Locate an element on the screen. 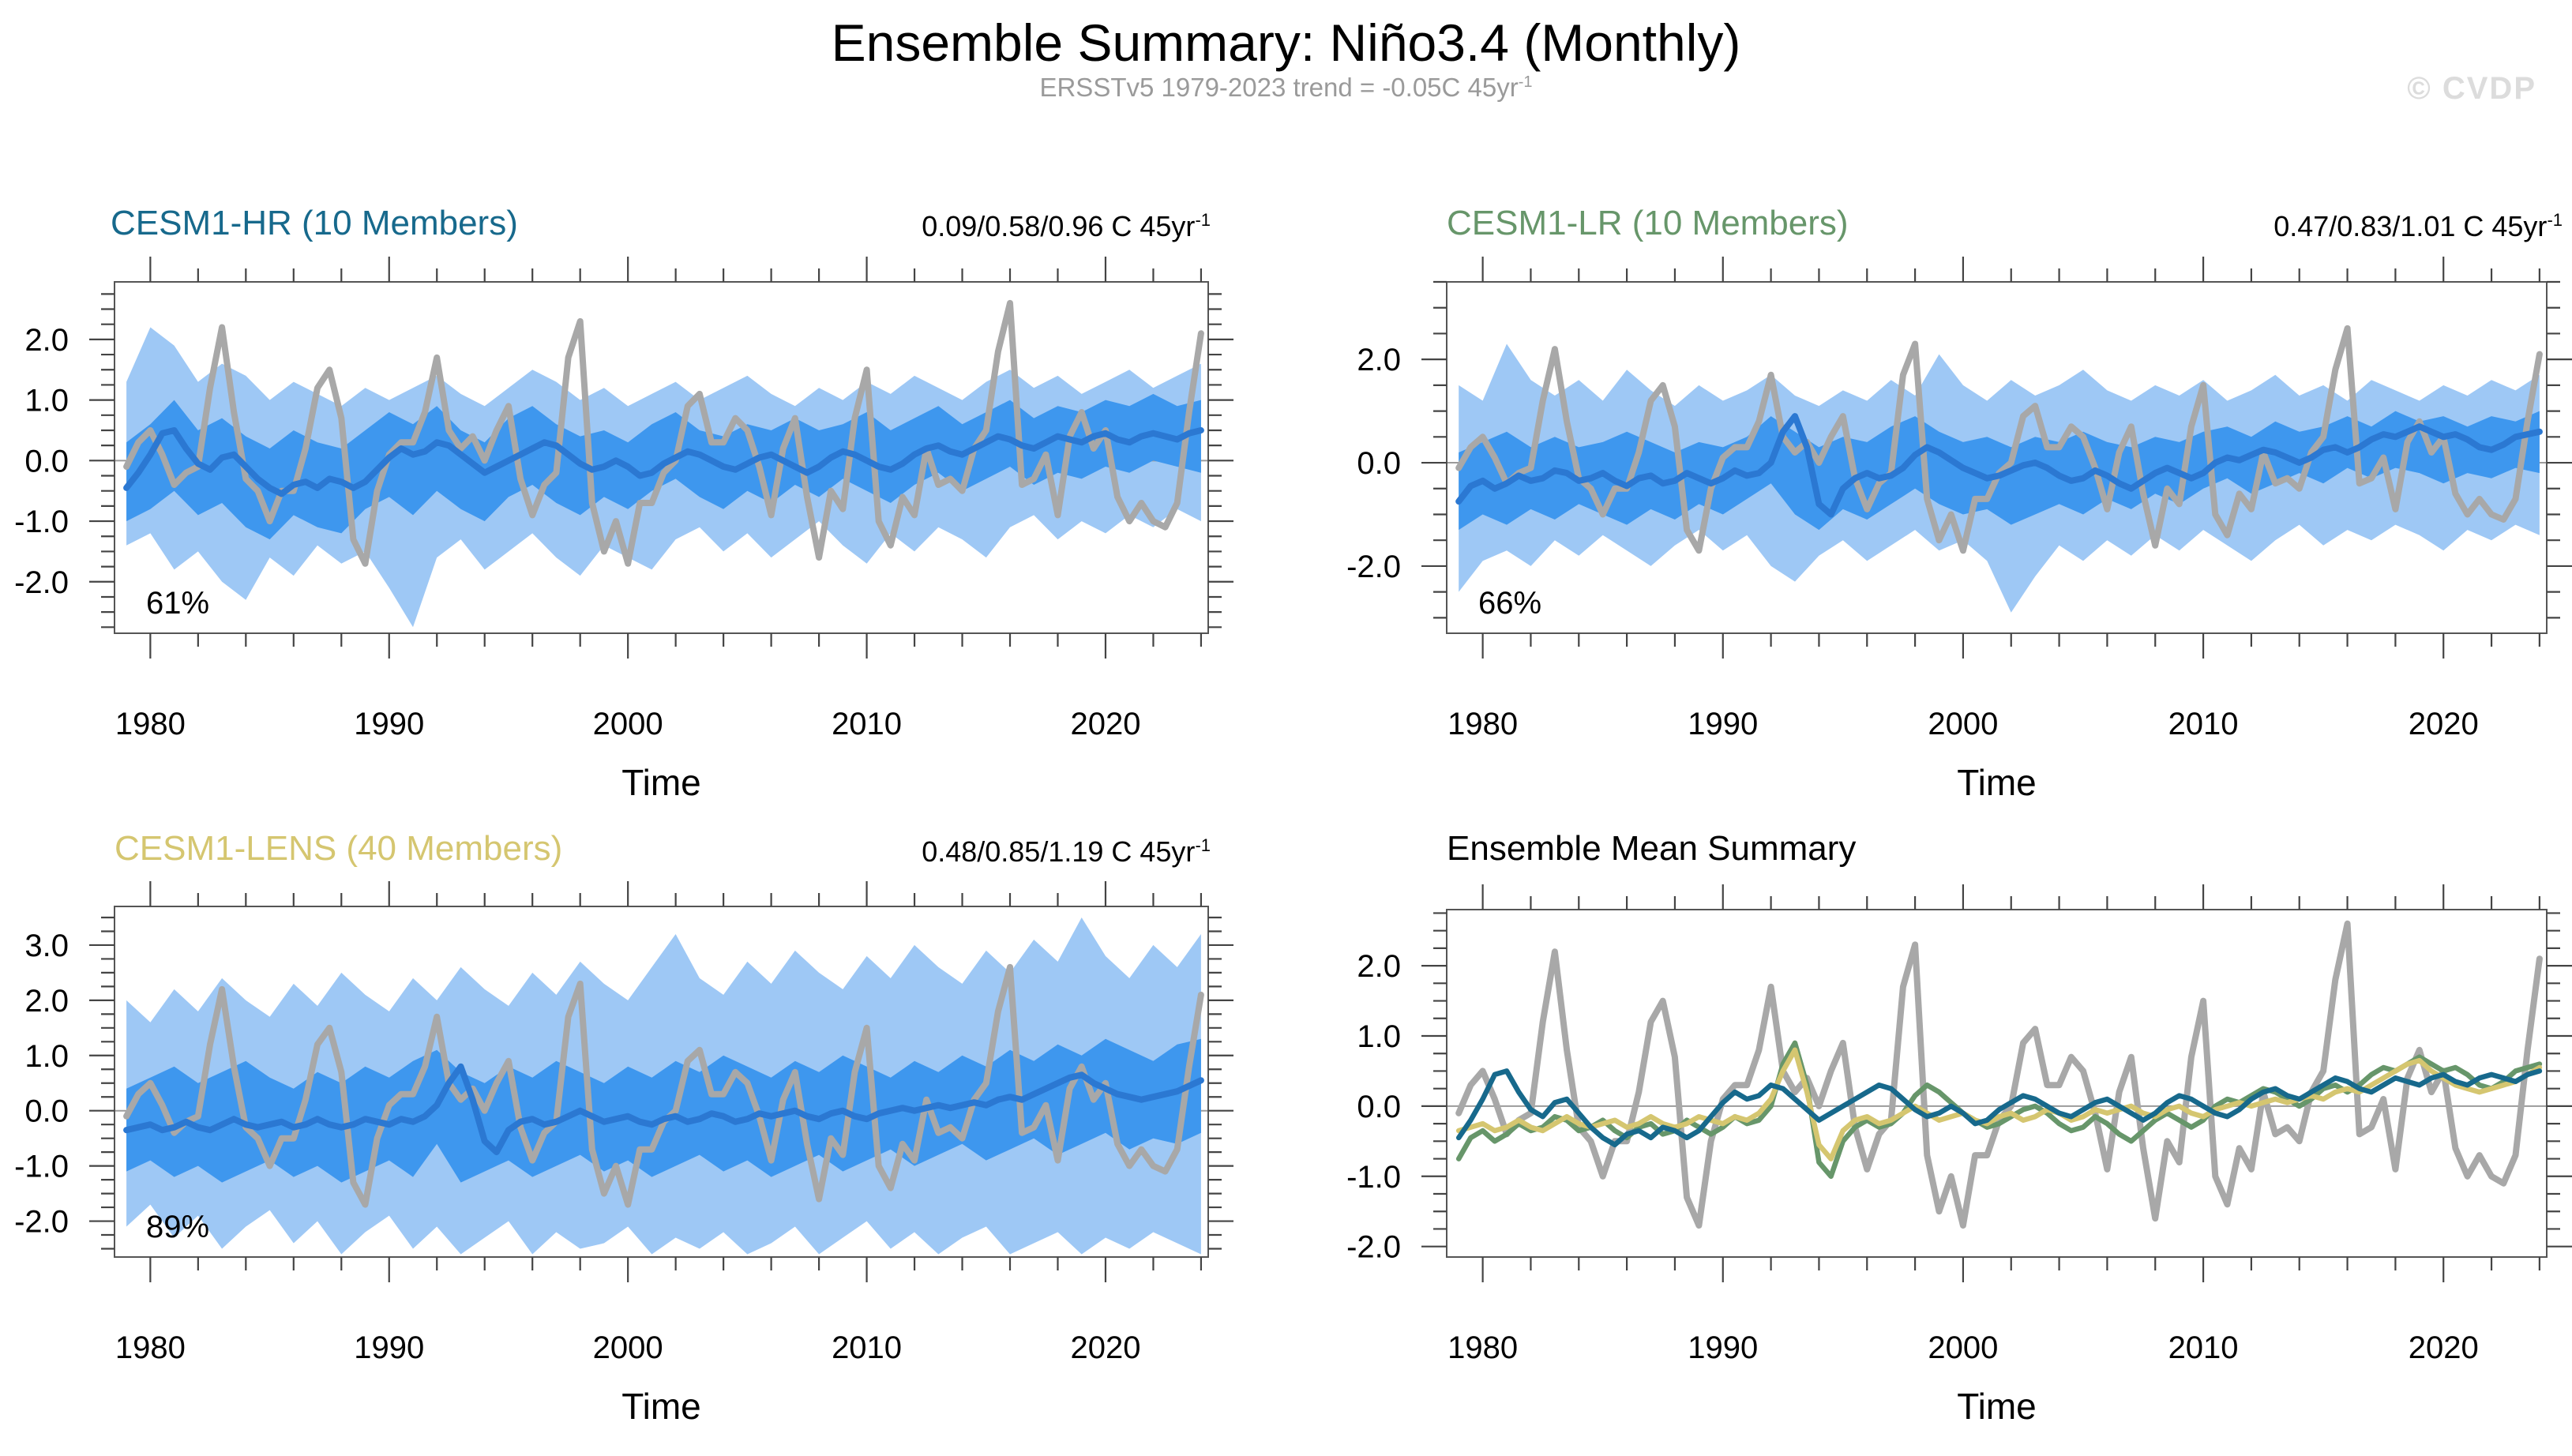  trend-label-cesm1-hr: 0.09/0.58/0.96 C 45yr-1 is located at coordinates (1067, 226).